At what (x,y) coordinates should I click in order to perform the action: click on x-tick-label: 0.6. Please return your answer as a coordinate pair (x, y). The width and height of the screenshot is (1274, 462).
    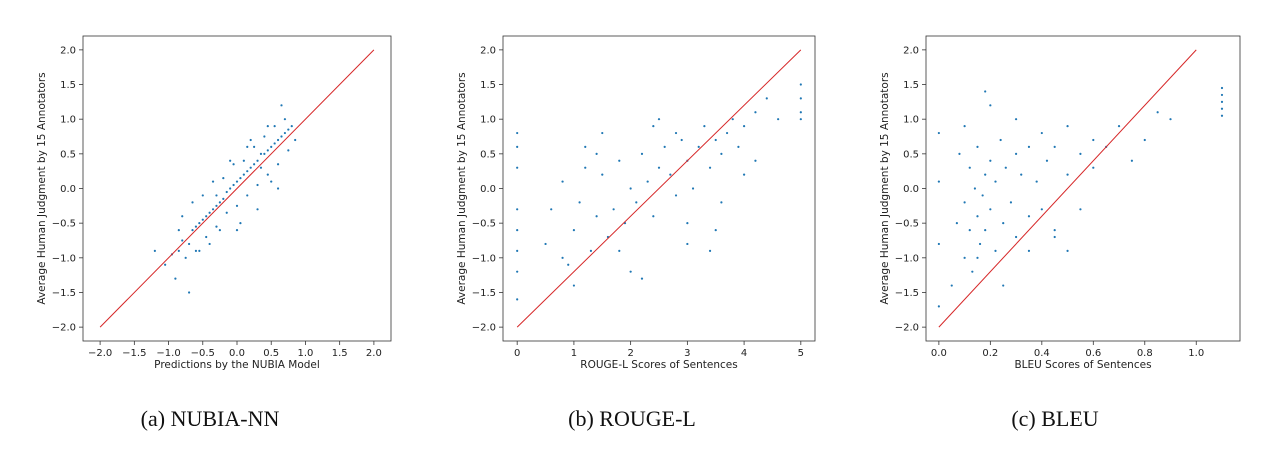
    Looking at the image, I should click on (1093, 353).